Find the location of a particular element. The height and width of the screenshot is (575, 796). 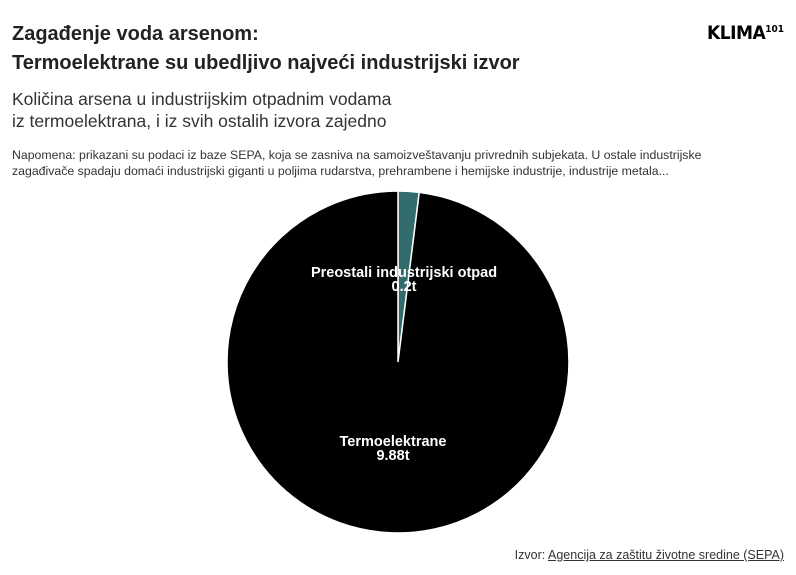

klima101-logo: KLIMA101 is located at coordinates (745, 33).